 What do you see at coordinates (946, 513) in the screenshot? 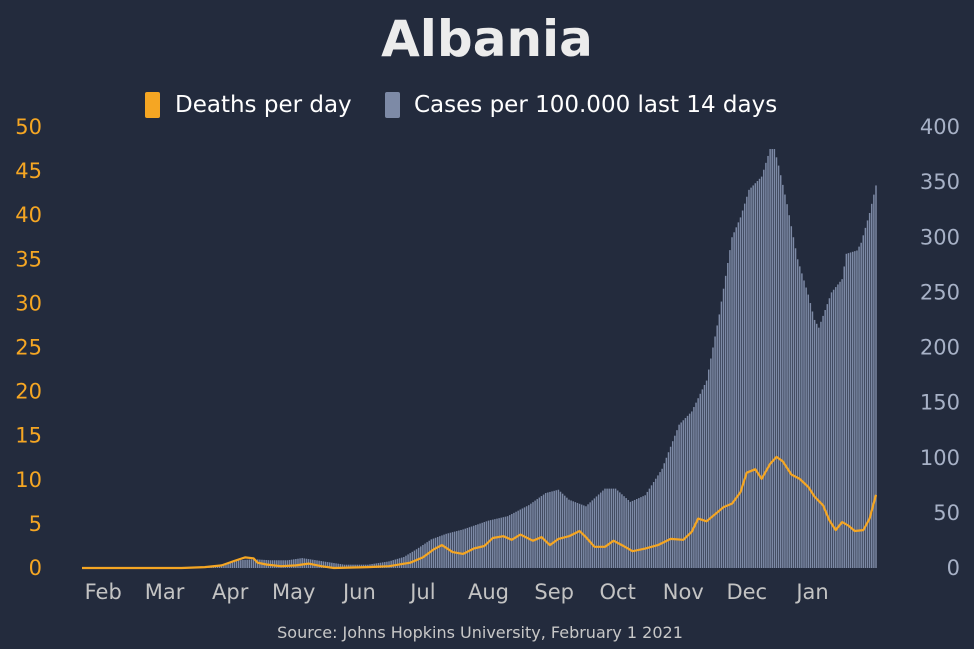
I see `right-tick-label: 50` at bounding box center [946, 513].